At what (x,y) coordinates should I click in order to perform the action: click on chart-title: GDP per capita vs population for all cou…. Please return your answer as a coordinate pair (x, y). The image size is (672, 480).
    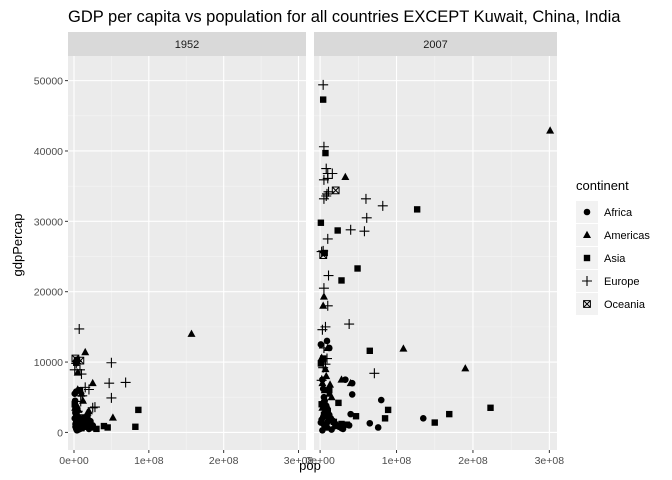
    Looking at the image, I should click on (344, 17).